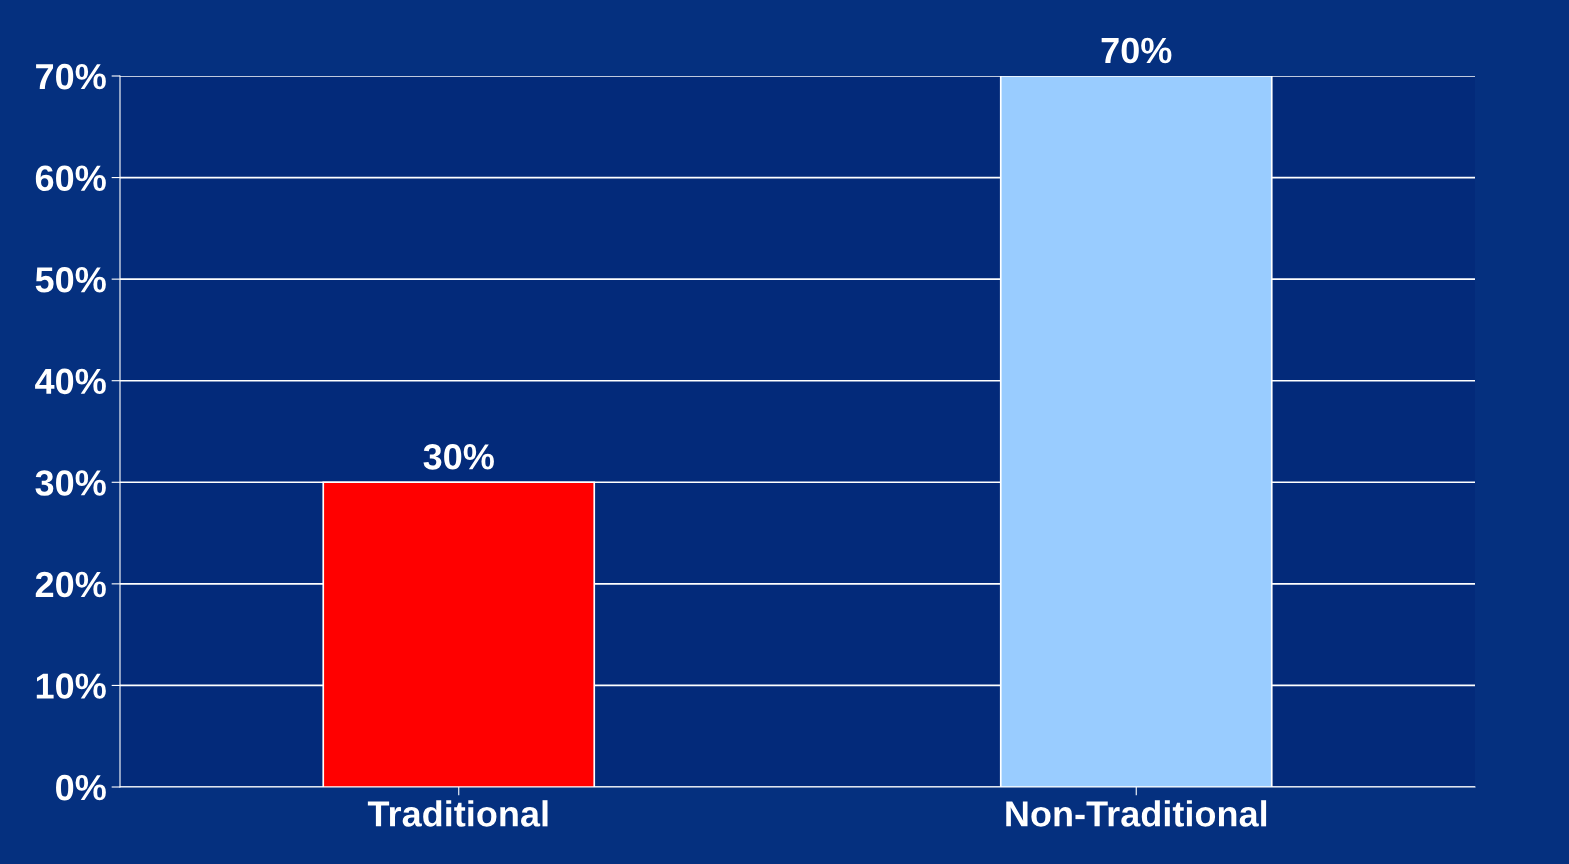 The width and height of the screenshot is (1569, 864). What do you see at coordinates (71, 686) in the screenshot?
I see `y-tick-label: 10%` at bounding box center [71, 686].